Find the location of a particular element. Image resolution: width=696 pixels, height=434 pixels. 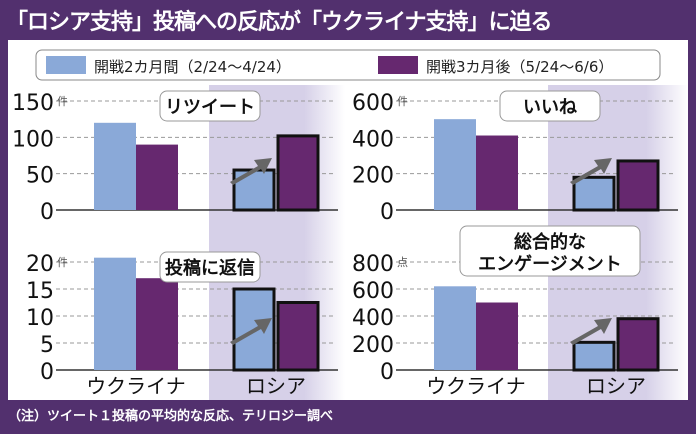

y-tick-label: 10 is located at coordinates (40, 318).